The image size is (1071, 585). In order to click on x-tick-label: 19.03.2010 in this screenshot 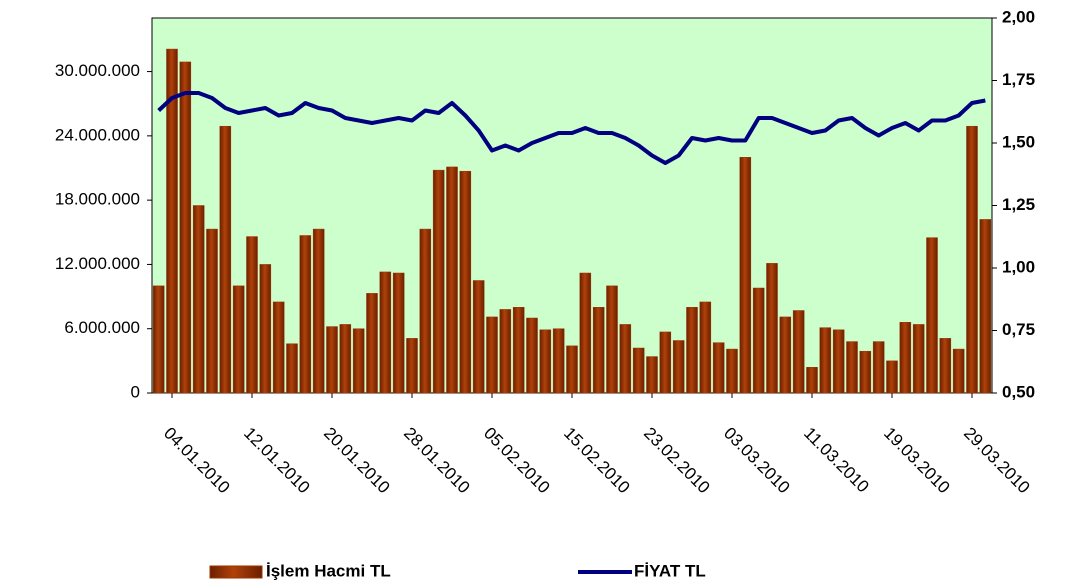, I will do `click(917, 461)`.